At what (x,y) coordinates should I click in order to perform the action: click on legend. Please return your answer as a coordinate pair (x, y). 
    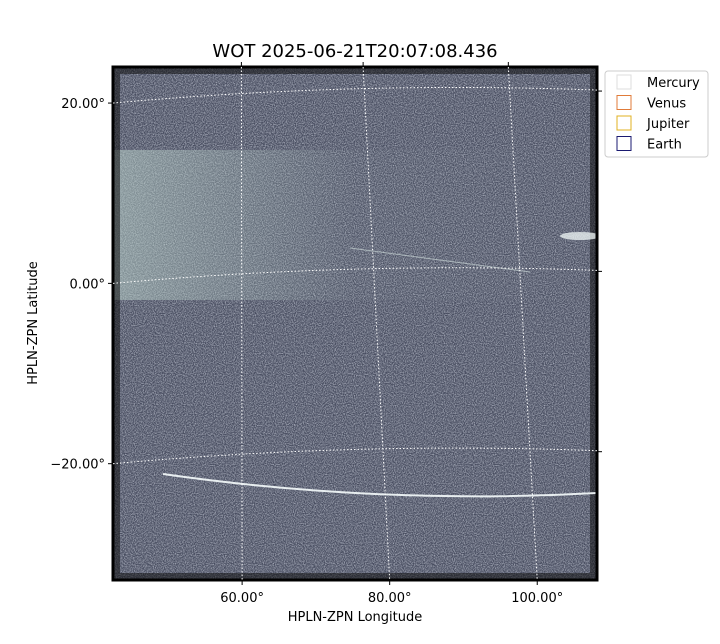
    Looking at the image, I should click on (656, 114).